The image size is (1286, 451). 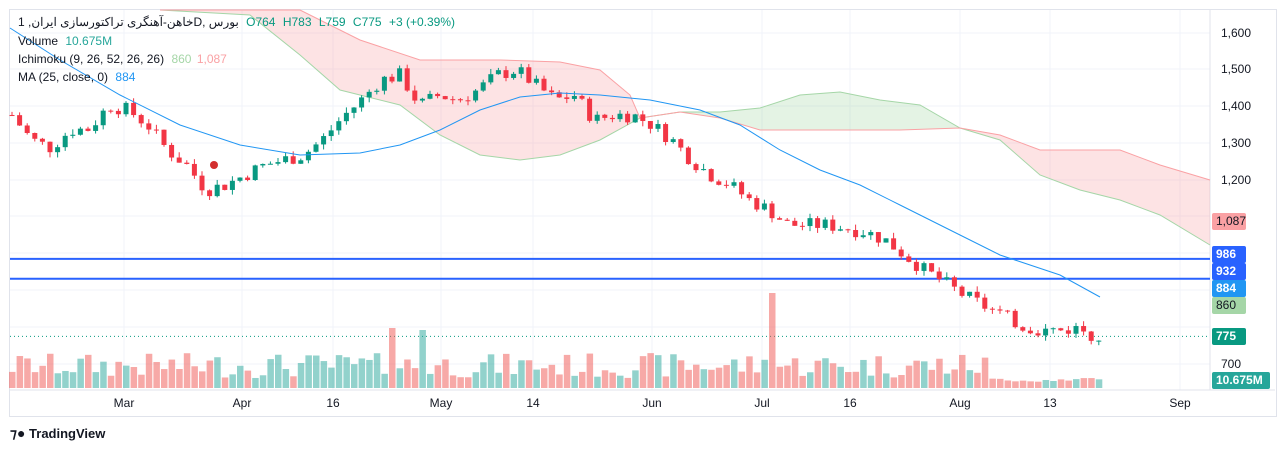 I want to click on ichimoku-b-value: 1,087, so click(x=211, y=59).